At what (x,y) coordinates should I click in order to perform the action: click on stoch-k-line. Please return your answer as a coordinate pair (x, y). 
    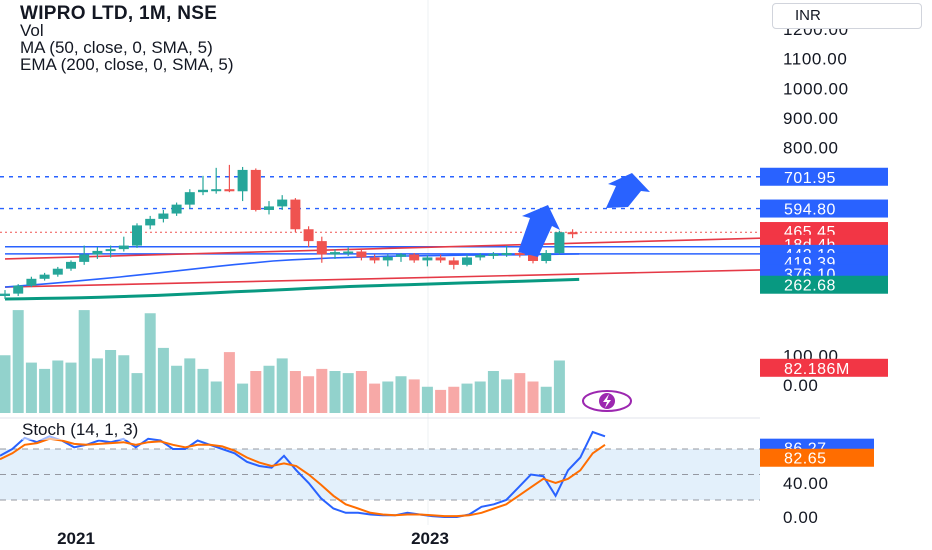
    Looking at the image, I should click on (303, 474).